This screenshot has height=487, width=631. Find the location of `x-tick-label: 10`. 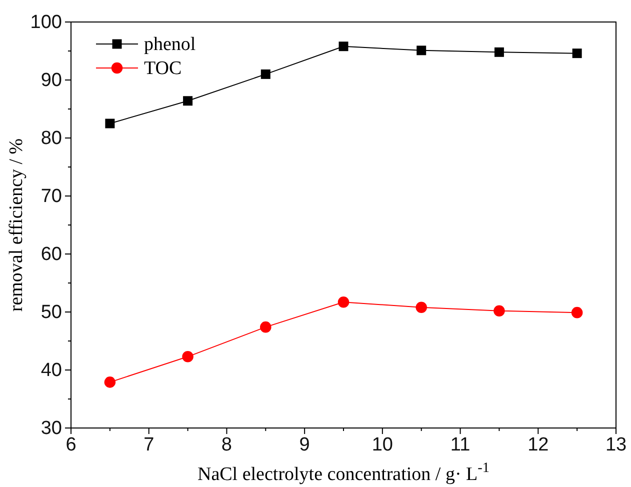

x-tick-label: 10 is located at coordinates (382, 445).